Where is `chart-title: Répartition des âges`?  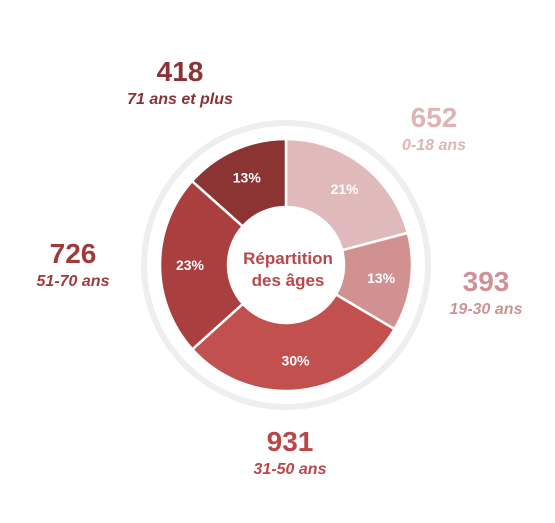 chart-title: Répartition des âges is located at coordinates (288, 270).